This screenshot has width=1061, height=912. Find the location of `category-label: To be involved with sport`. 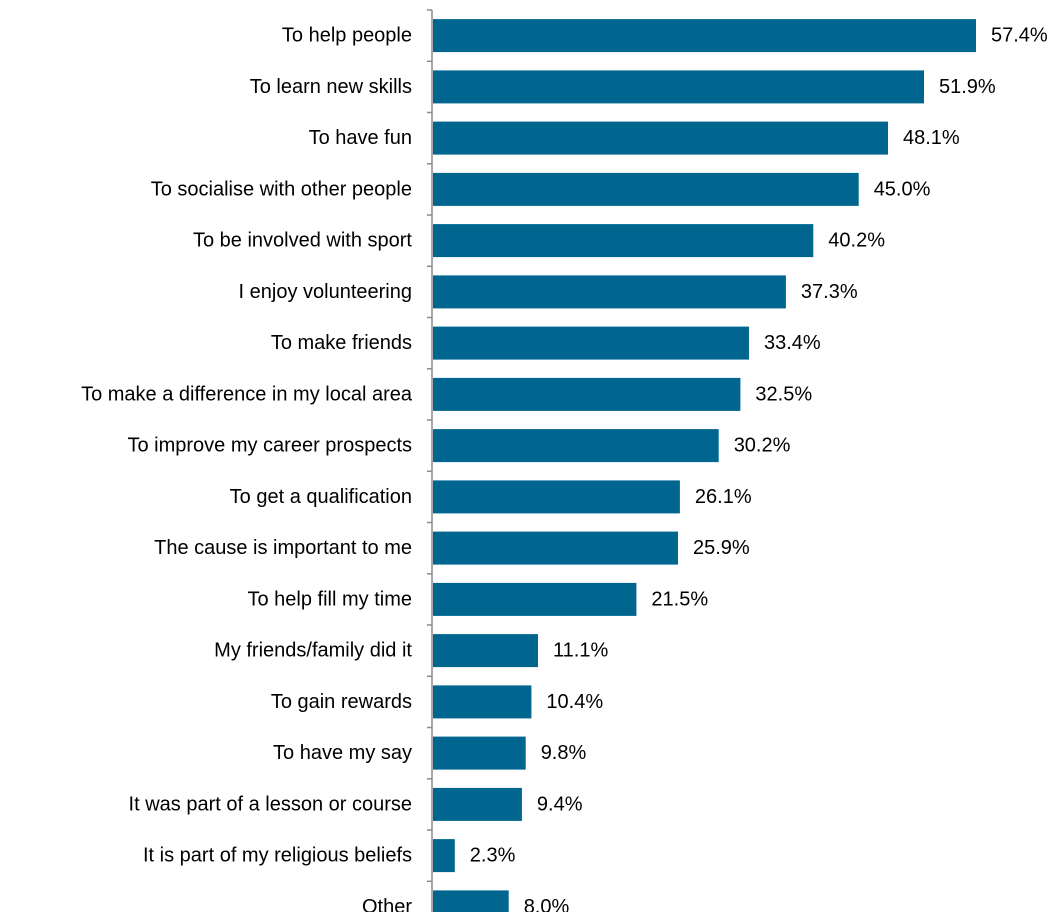

category-label: To be involved with sport is located at coordinates (302, 241).